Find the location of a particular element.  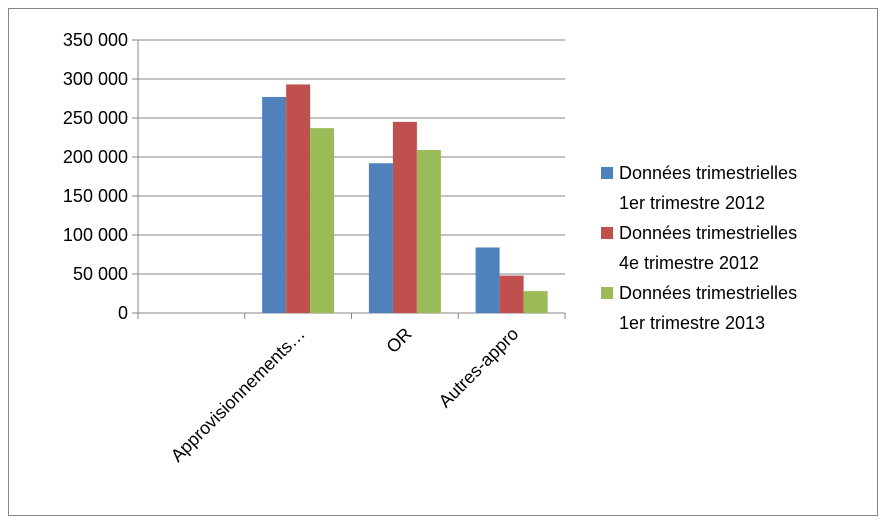

y-tick-label: 300 000 is located at coordinates (95, 79).